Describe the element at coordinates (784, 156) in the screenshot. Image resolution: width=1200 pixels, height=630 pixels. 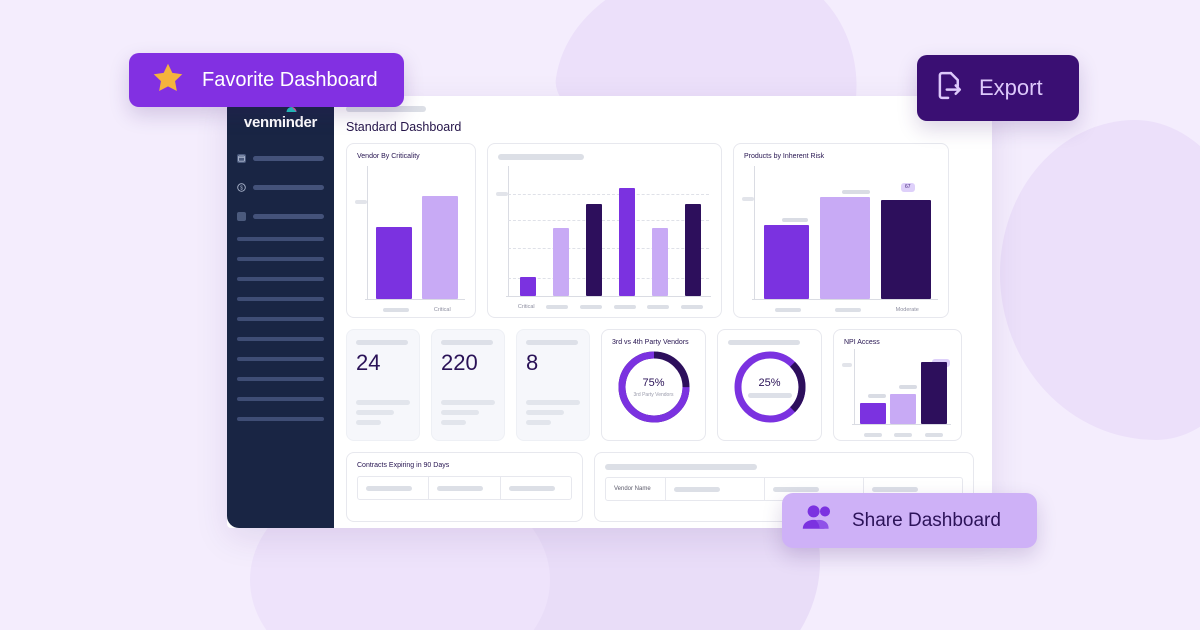
I see `card-title-products-by-inherent-risk: Products by Inherent Risk` at that location.